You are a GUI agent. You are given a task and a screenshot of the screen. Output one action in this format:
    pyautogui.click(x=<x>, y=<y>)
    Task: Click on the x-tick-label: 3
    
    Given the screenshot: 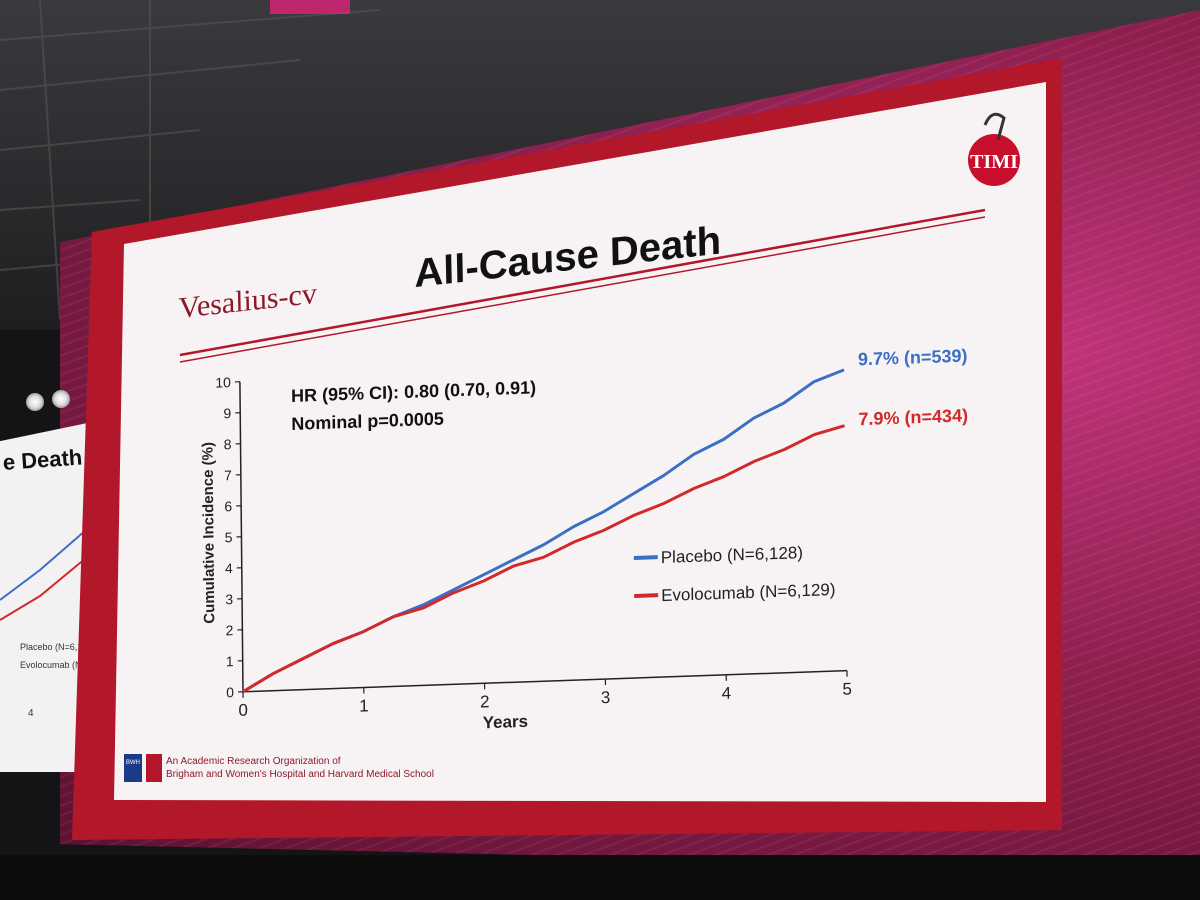 What is the action you would take?
    pyautogui.click(x=606, y=697)
    